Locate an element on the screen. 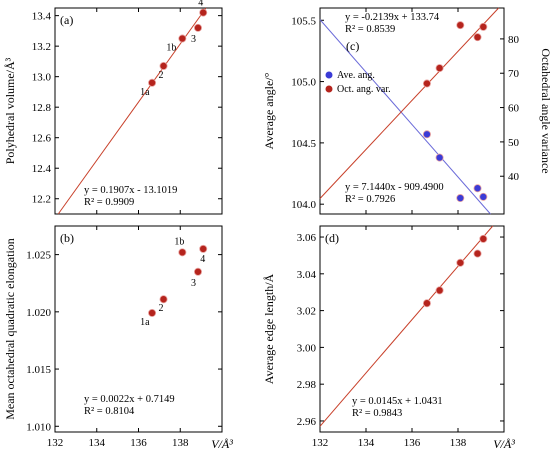 The height and width of the screenshot is (455, 550). y-tick-label: 104.5 is located at coordinates (303, 144).